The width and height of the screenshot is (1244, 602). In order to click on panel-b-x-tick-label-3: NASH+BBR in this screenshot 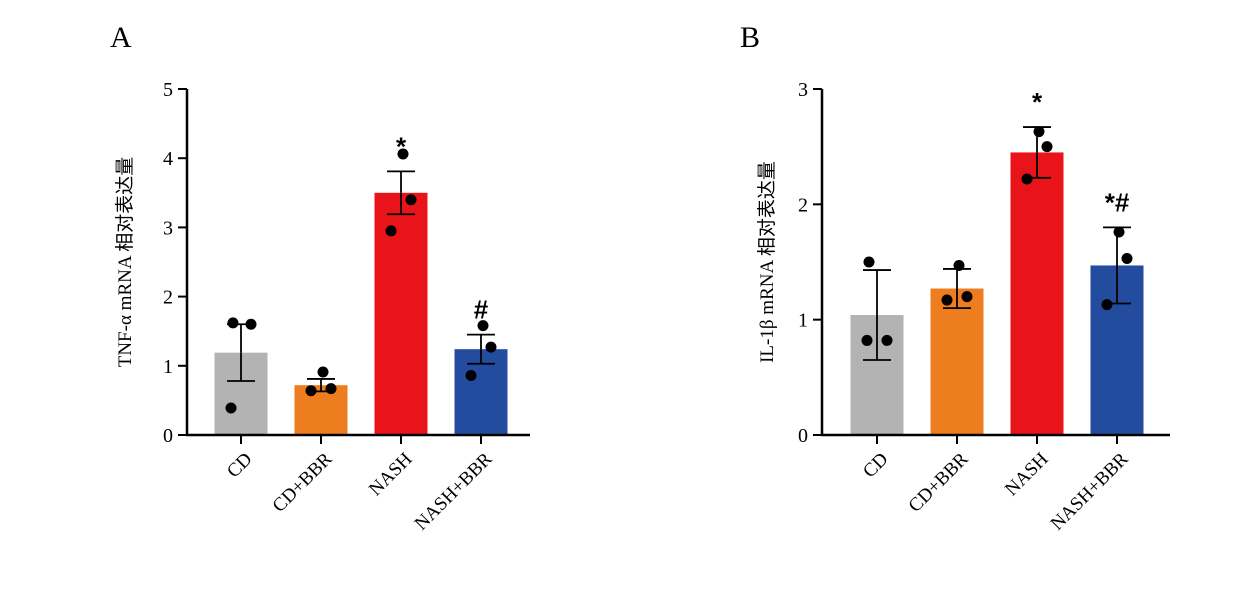, I will do `click(1090, 491)`.